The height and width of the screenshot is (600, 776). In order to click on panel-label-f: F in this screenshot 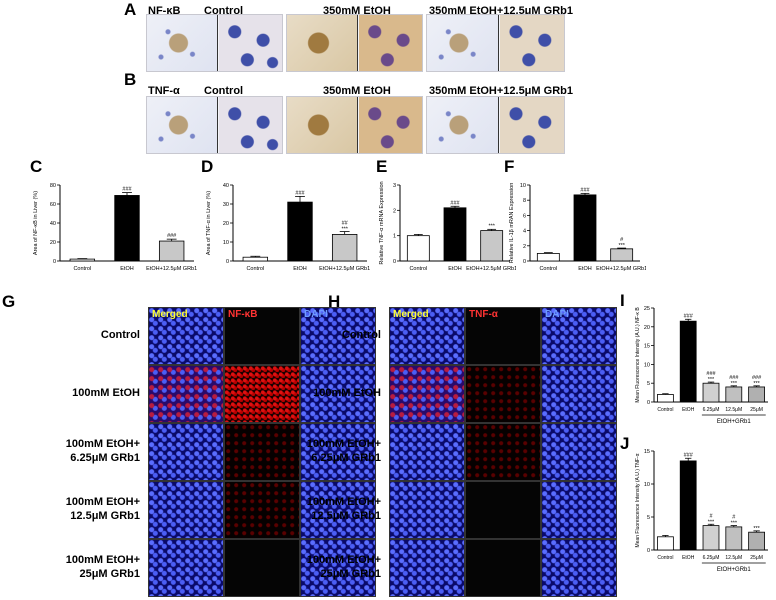, I will do `click(509, 166)`.